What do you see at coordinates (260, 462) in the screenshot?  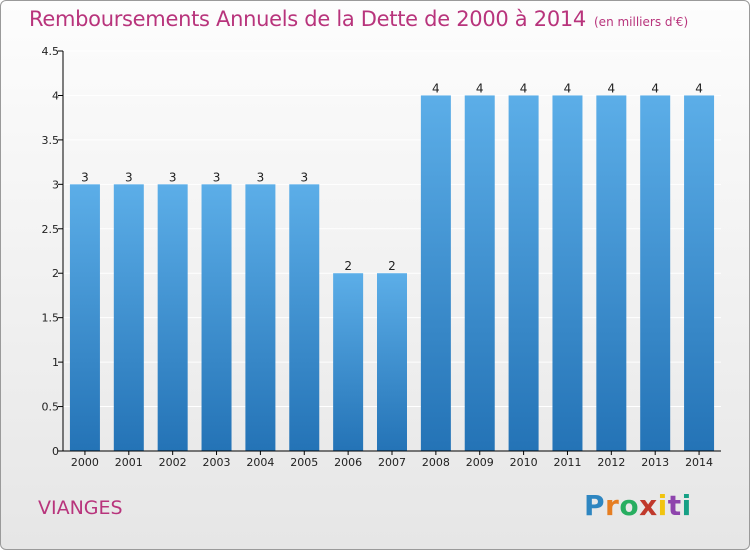 I see `x-tick-label: 2004` at bounding box center [260, 462].